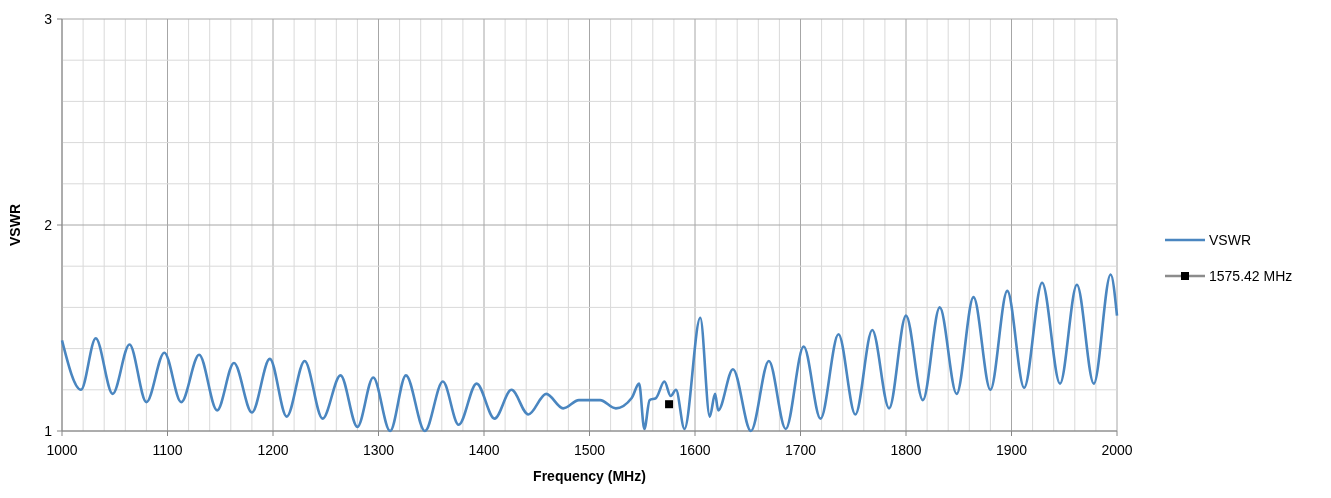  Describe the element at coordinates (589, 450) in the screenshot. I see `x-tick-label: 1500` at that location.